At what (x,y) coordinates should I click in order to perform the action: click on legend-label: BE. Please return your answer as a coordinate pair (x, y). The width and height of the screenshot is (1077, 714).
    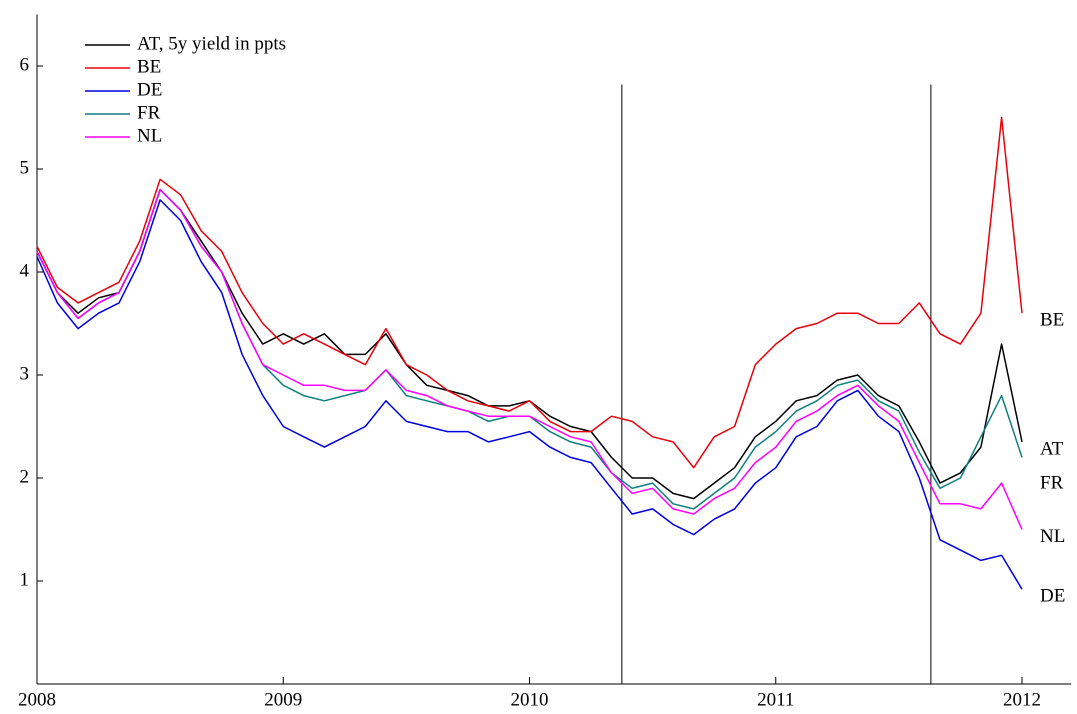
    Looking at the image, I should click on (149, 66).